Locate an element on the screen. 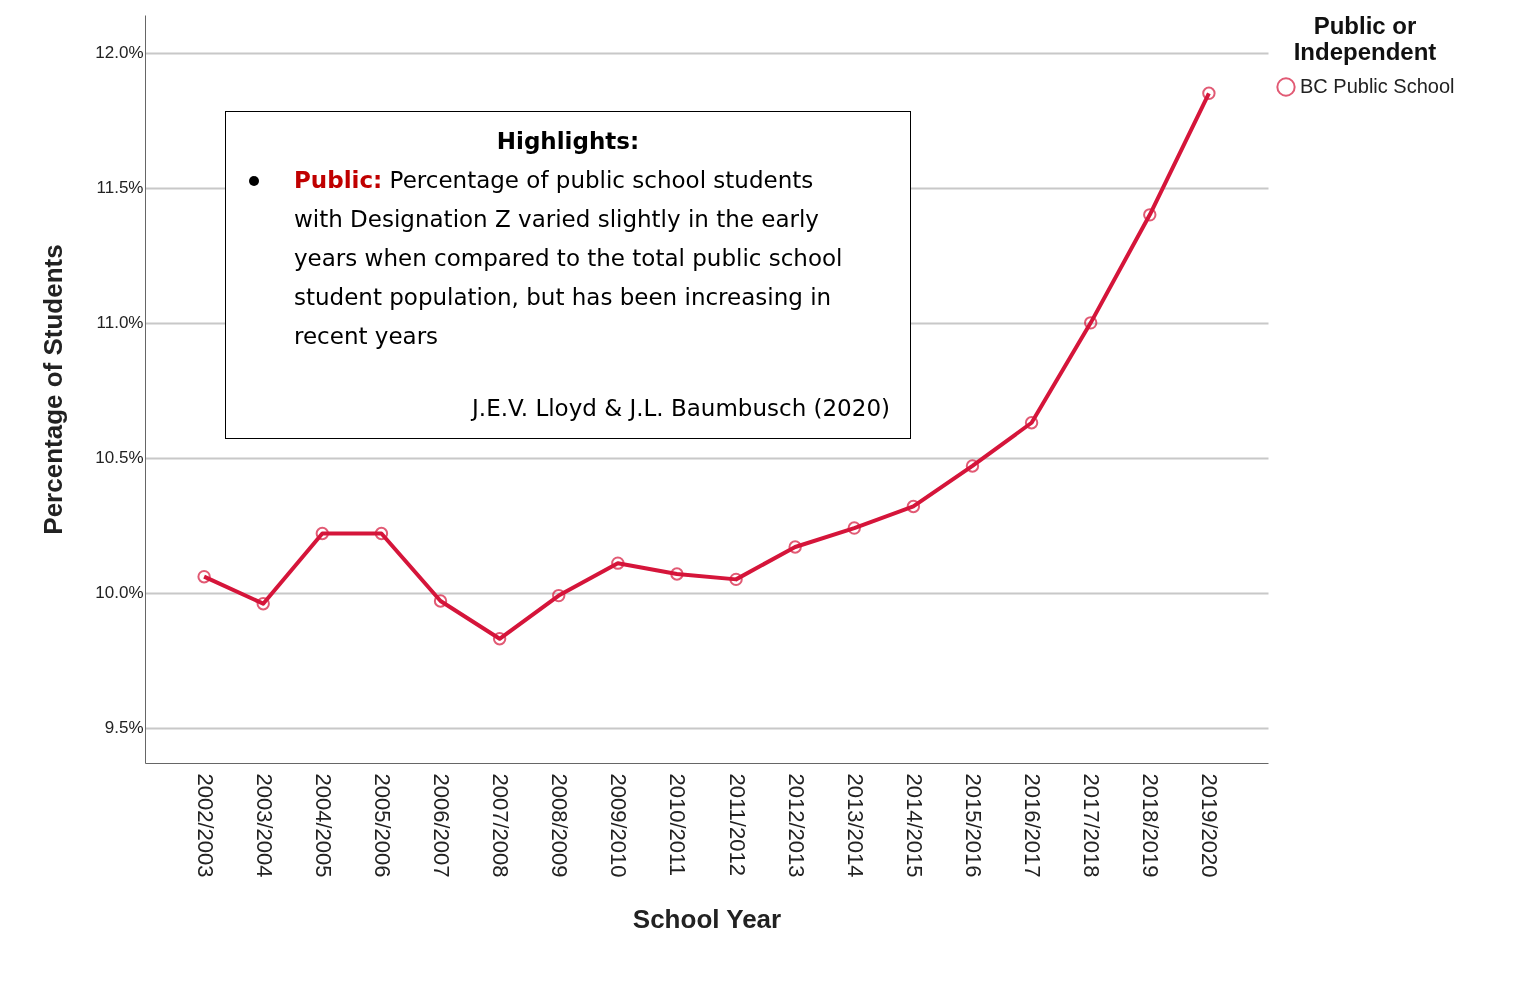 The width and height of the screenshot is (1538, 989). x-tick-label: 2004/2005 is located at coordinates (323, 825).